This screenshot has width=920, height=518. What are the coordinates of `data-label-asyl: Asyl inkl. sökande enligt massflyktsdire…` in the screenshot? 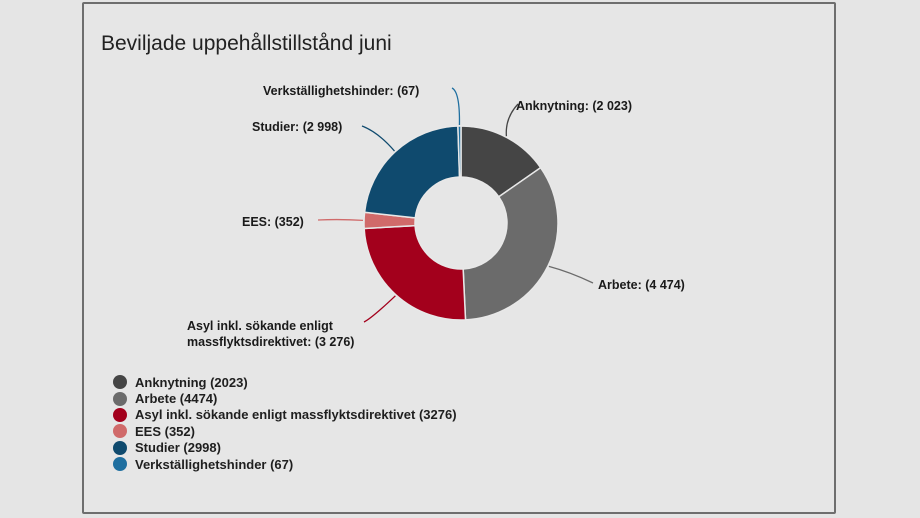 It's located at (271, 334).